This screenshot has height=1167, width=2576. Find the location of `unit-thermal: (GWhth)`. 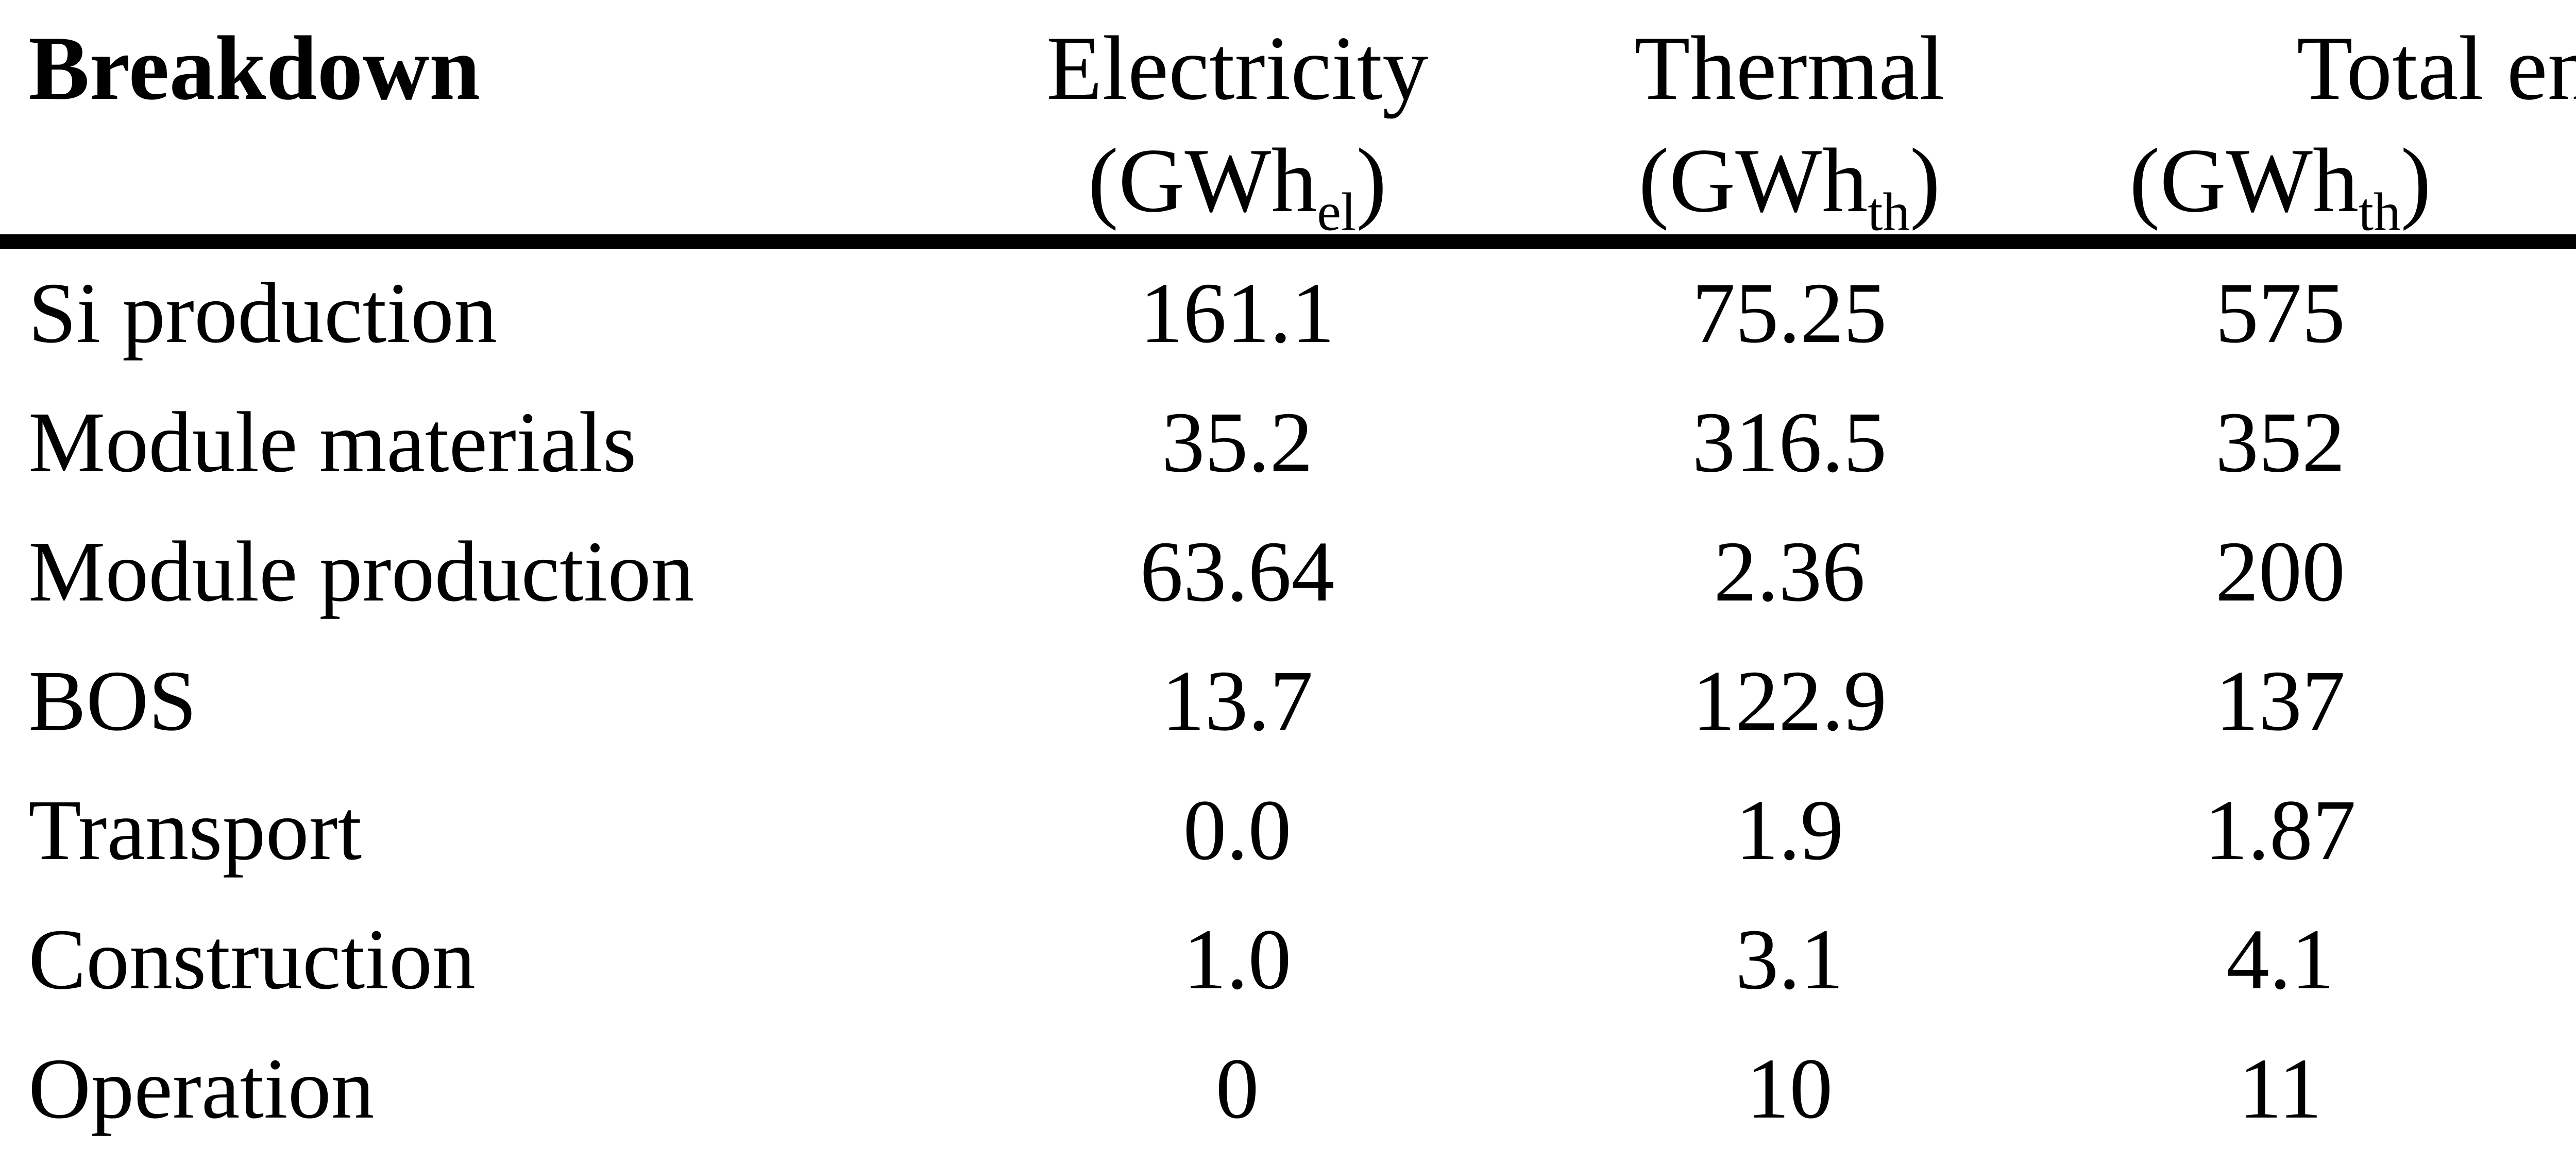

unit-thermal: (GWhth) is located at coordinates (1789, 188).